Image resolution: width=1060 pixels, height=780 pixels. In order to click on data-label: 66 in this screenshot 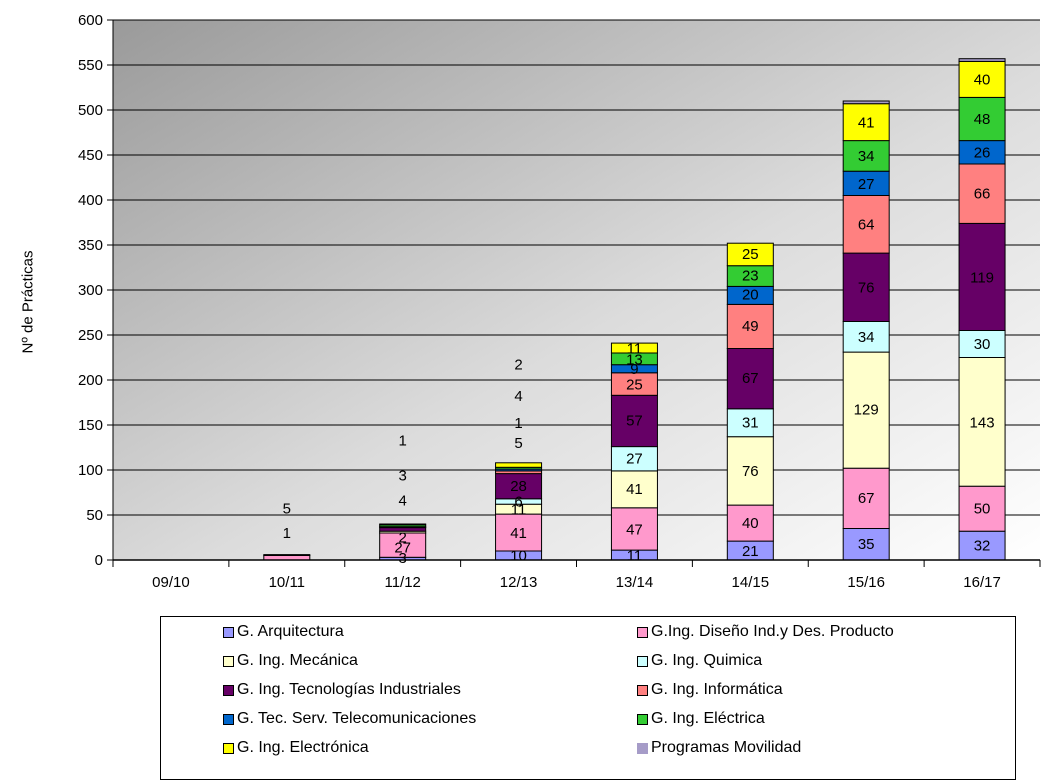, I will do `click(982, 194)`.